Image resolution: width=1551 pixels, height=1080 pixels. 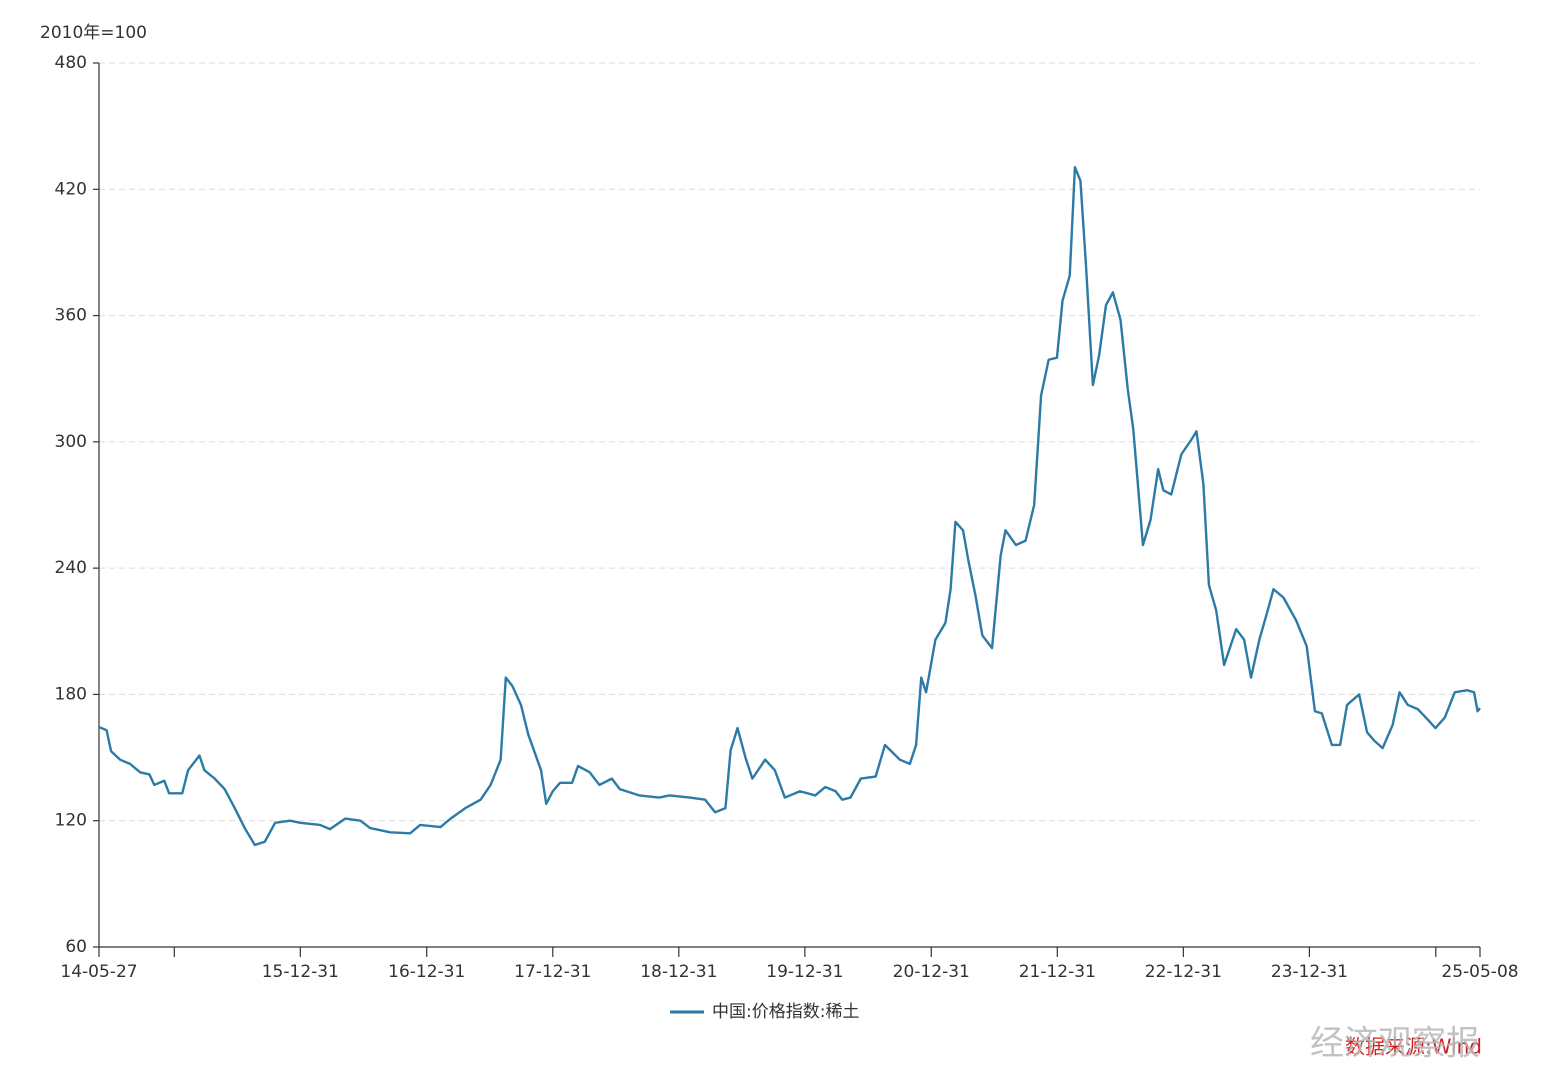 What do you see at coordinates (1479, 972) in the screenshot?
I see `x-tick-label: 25-05-08` at bounding box center [1479, 972].